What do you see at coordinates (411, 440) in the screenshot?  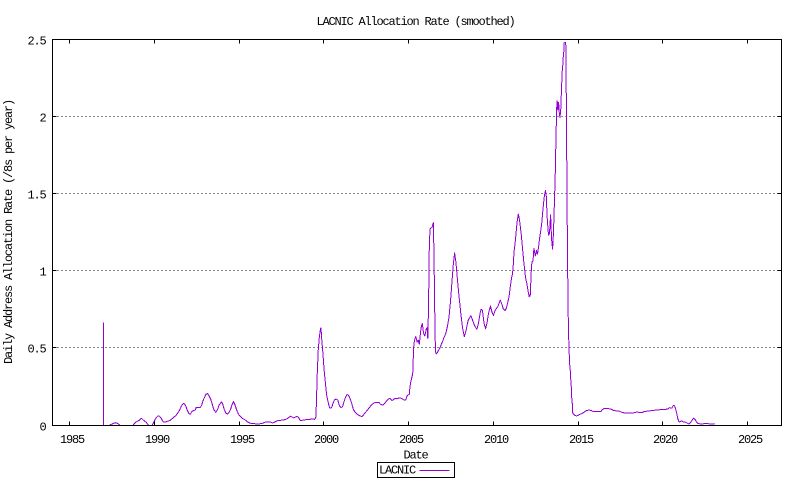 I see `svg-text: 2005` at bounding box center [411, 440].